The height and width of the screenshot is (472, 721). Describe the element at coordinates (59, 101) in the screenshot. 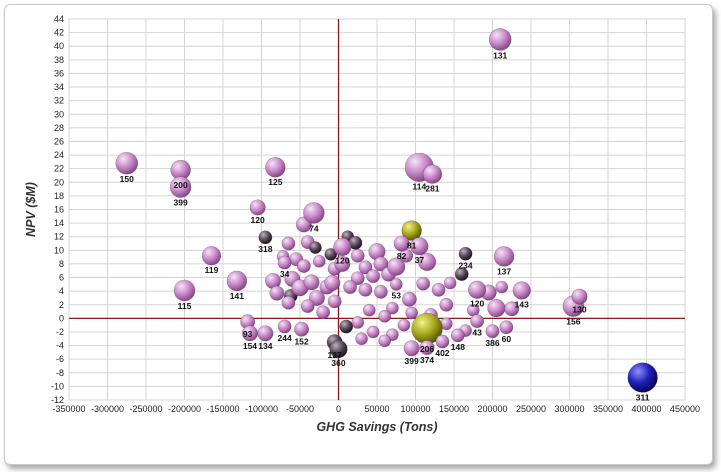

I see `y-tick-label: 32` at that location.